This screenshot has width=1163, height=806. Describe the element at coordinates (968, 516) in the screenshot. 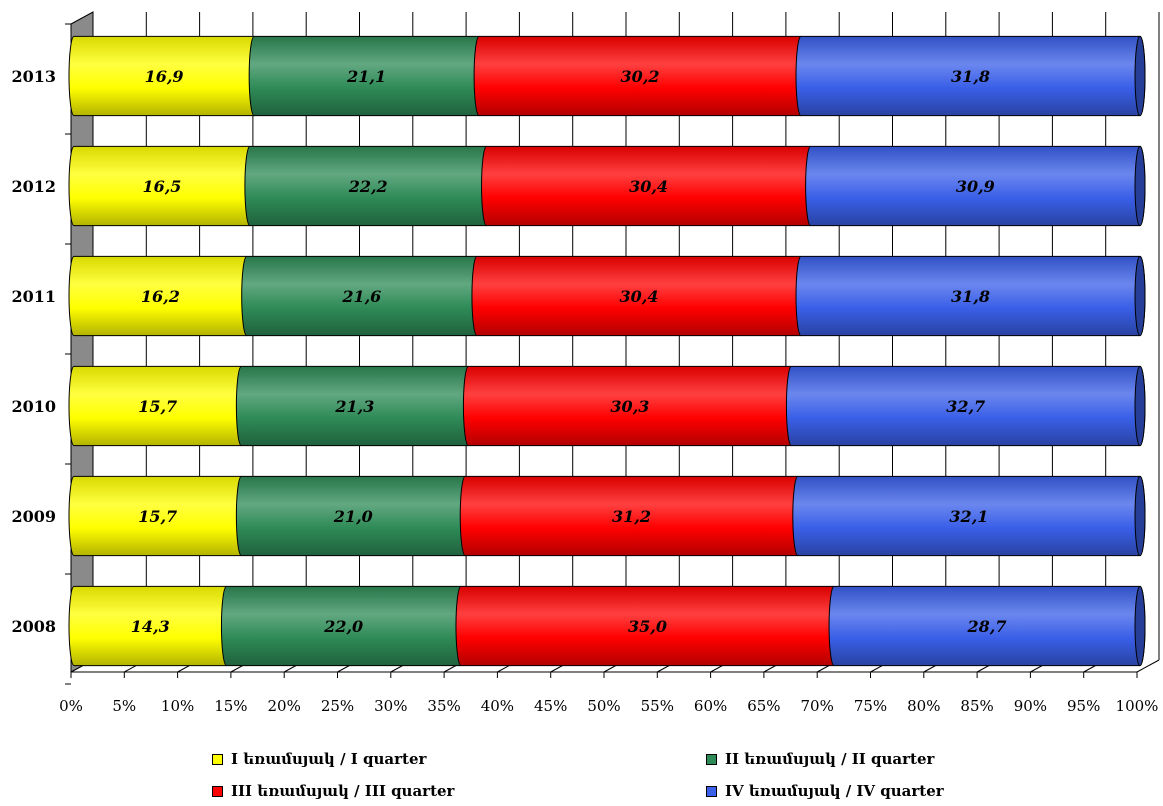

I see `data-label: 32,1` at that location.